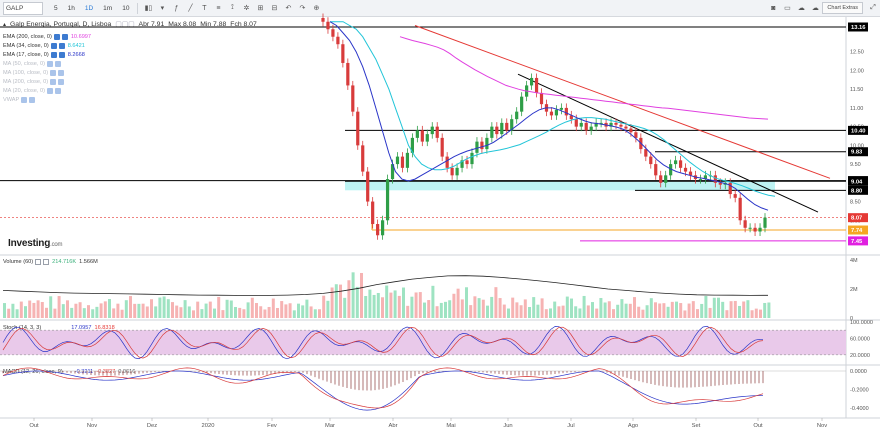  What do you see at coordinates (302, 8) in the screenshot?
I see `redo-icon: ↷` at bounding box center [302, 8].